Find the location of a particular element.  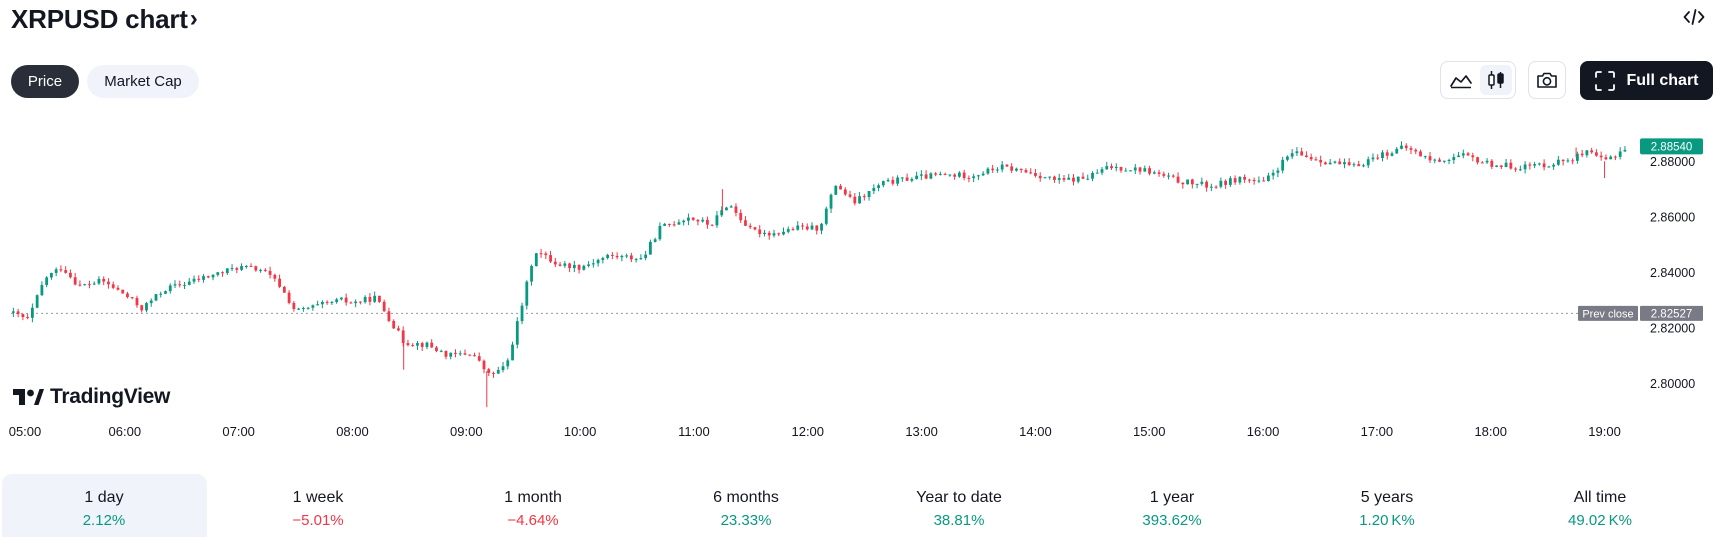

chart-title-link: XRPUSD chart › is located at coordinates (104, 19).